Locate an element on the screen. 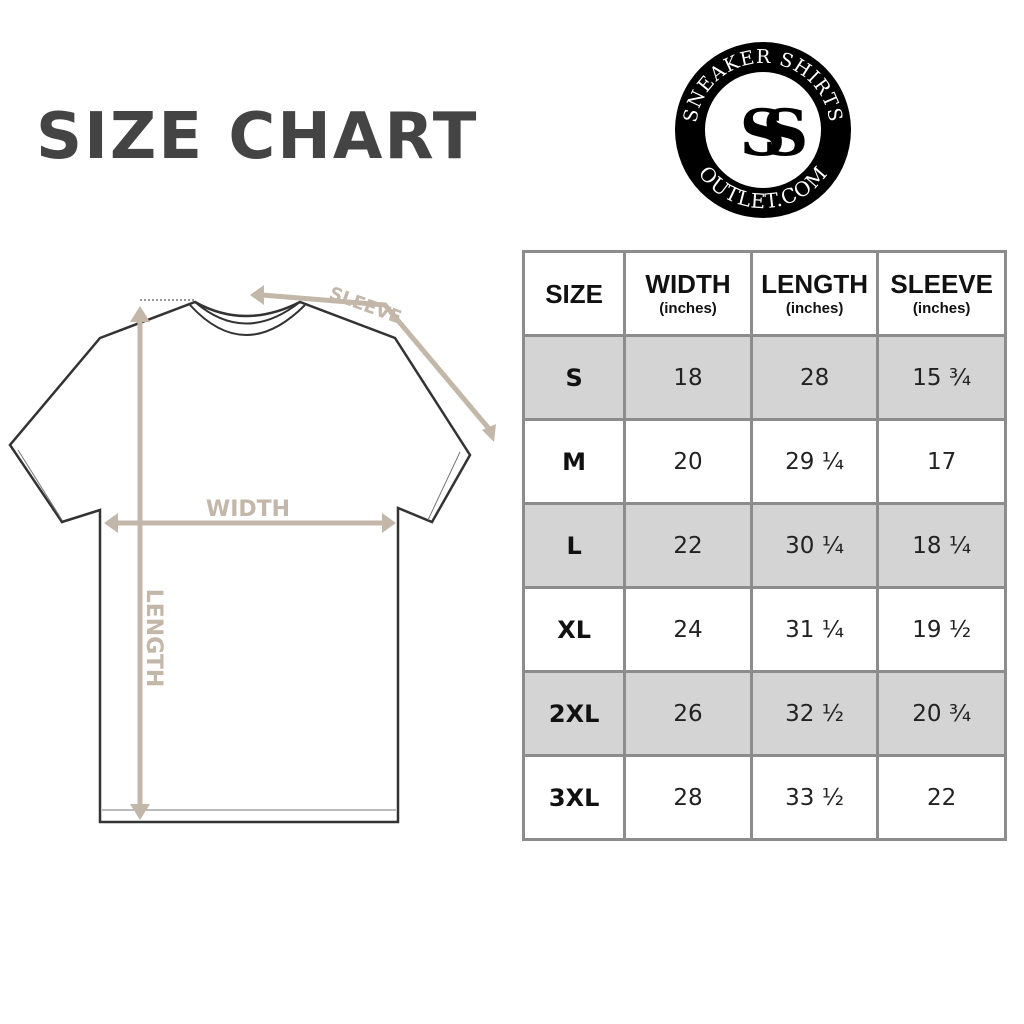 The image size is (1024, 1024). sleeve-cell: 17 is located at coordinates (941, 461).